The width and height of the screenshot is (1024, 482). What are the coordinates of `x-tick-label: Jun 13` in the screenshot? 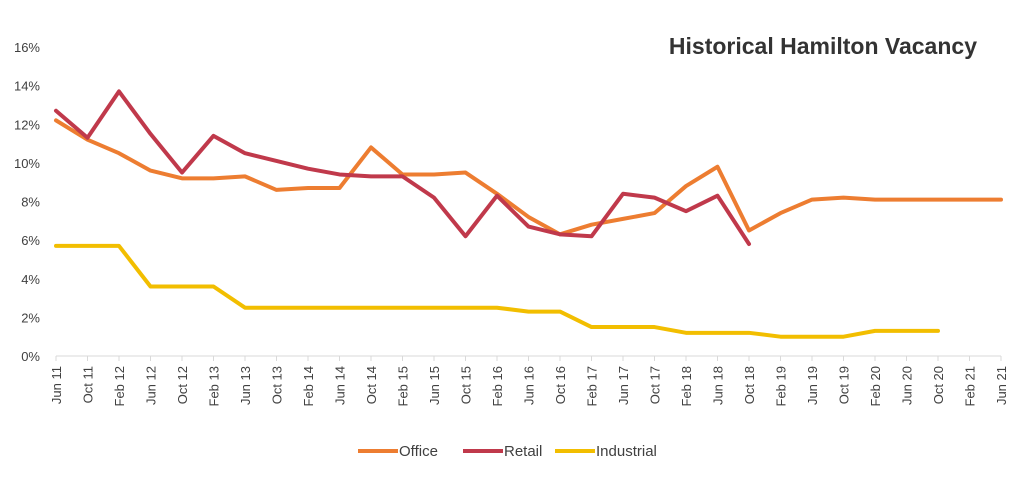 It's located at (245, 385).